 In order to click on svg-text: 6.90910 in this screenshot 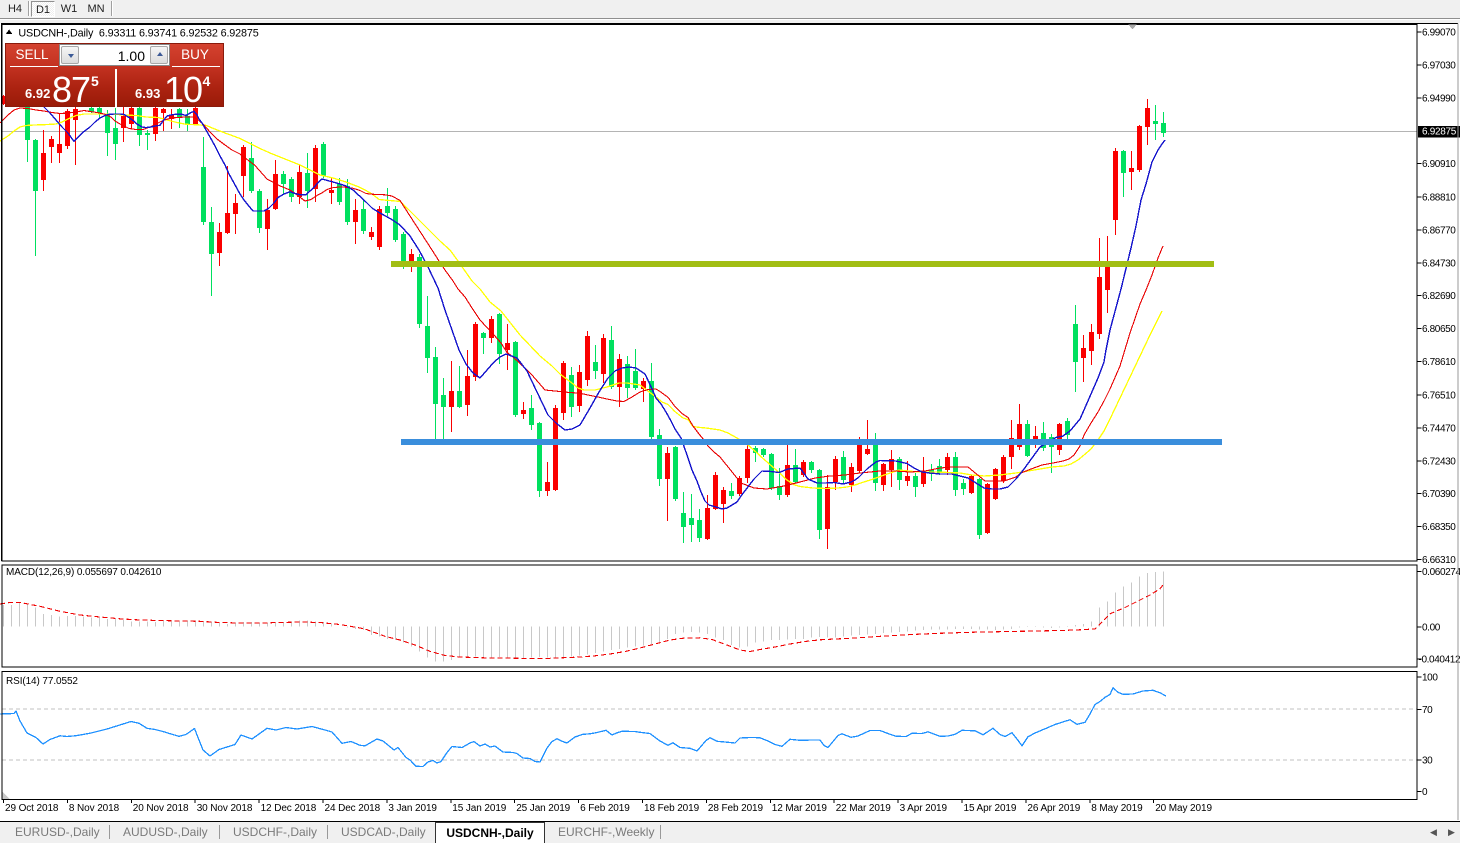, I will do `click(1439, 164)`.